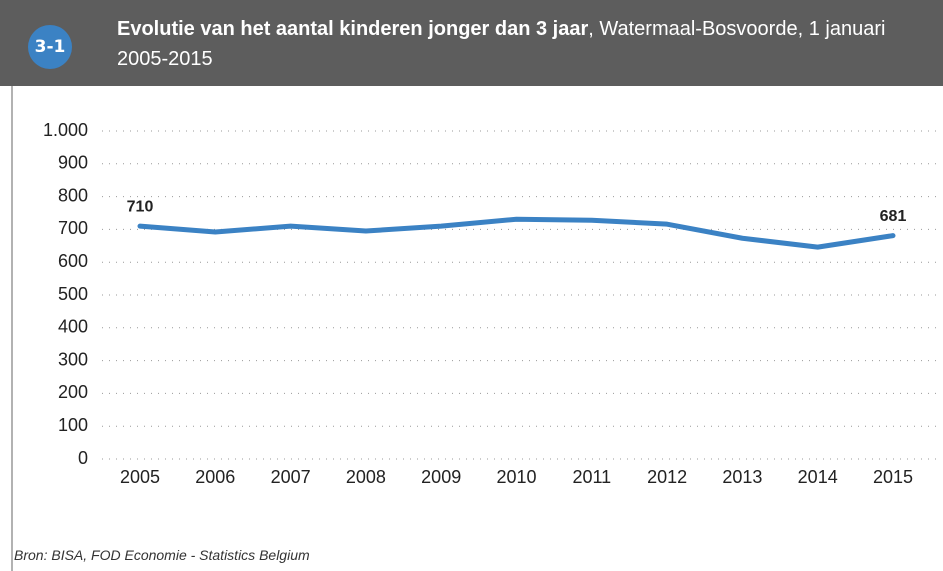  What do you see at coordinates (893, 477) in the screenshot?
I see `x-tick-label: 2015` at bounding box center [893, 477].